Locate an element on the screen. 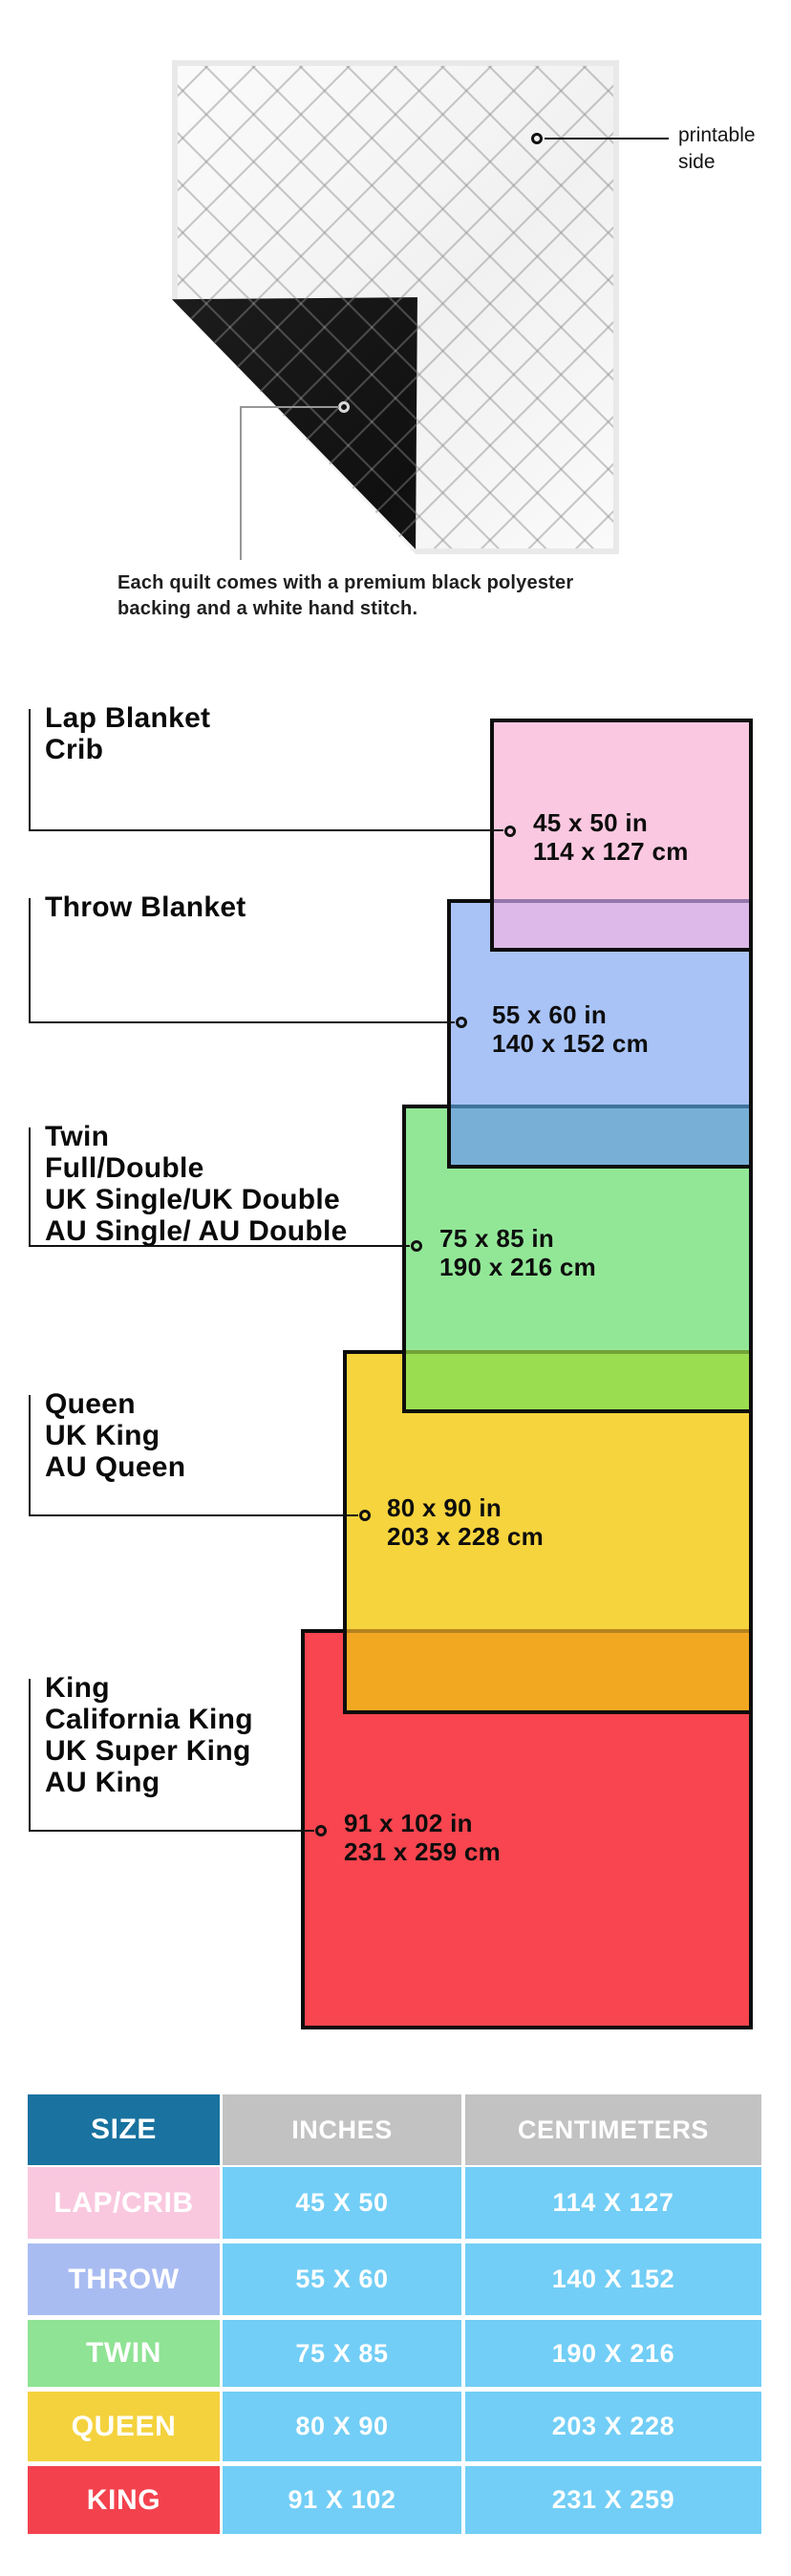 Image resolution: width=791 pixels, height=2576 pixels. queen-border-left is located at coordinates (345, 1532).